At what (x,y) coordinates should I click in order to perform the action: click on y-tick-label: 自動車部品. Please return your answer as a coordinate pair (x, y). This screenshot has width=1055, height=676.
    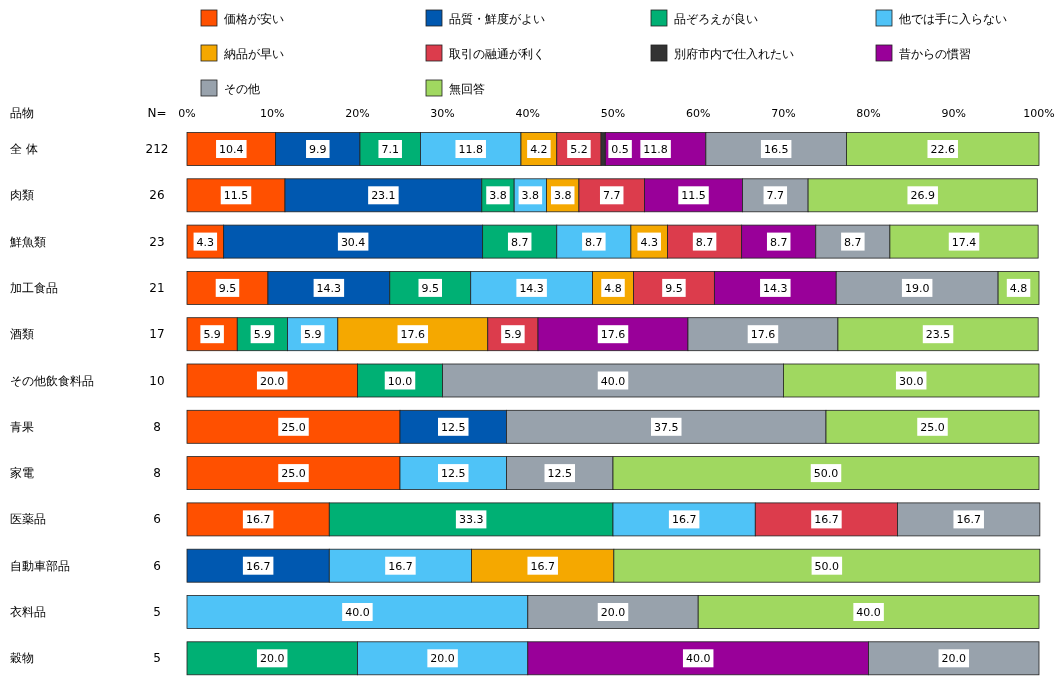
    Looking at the image, I should click on (40, 565).